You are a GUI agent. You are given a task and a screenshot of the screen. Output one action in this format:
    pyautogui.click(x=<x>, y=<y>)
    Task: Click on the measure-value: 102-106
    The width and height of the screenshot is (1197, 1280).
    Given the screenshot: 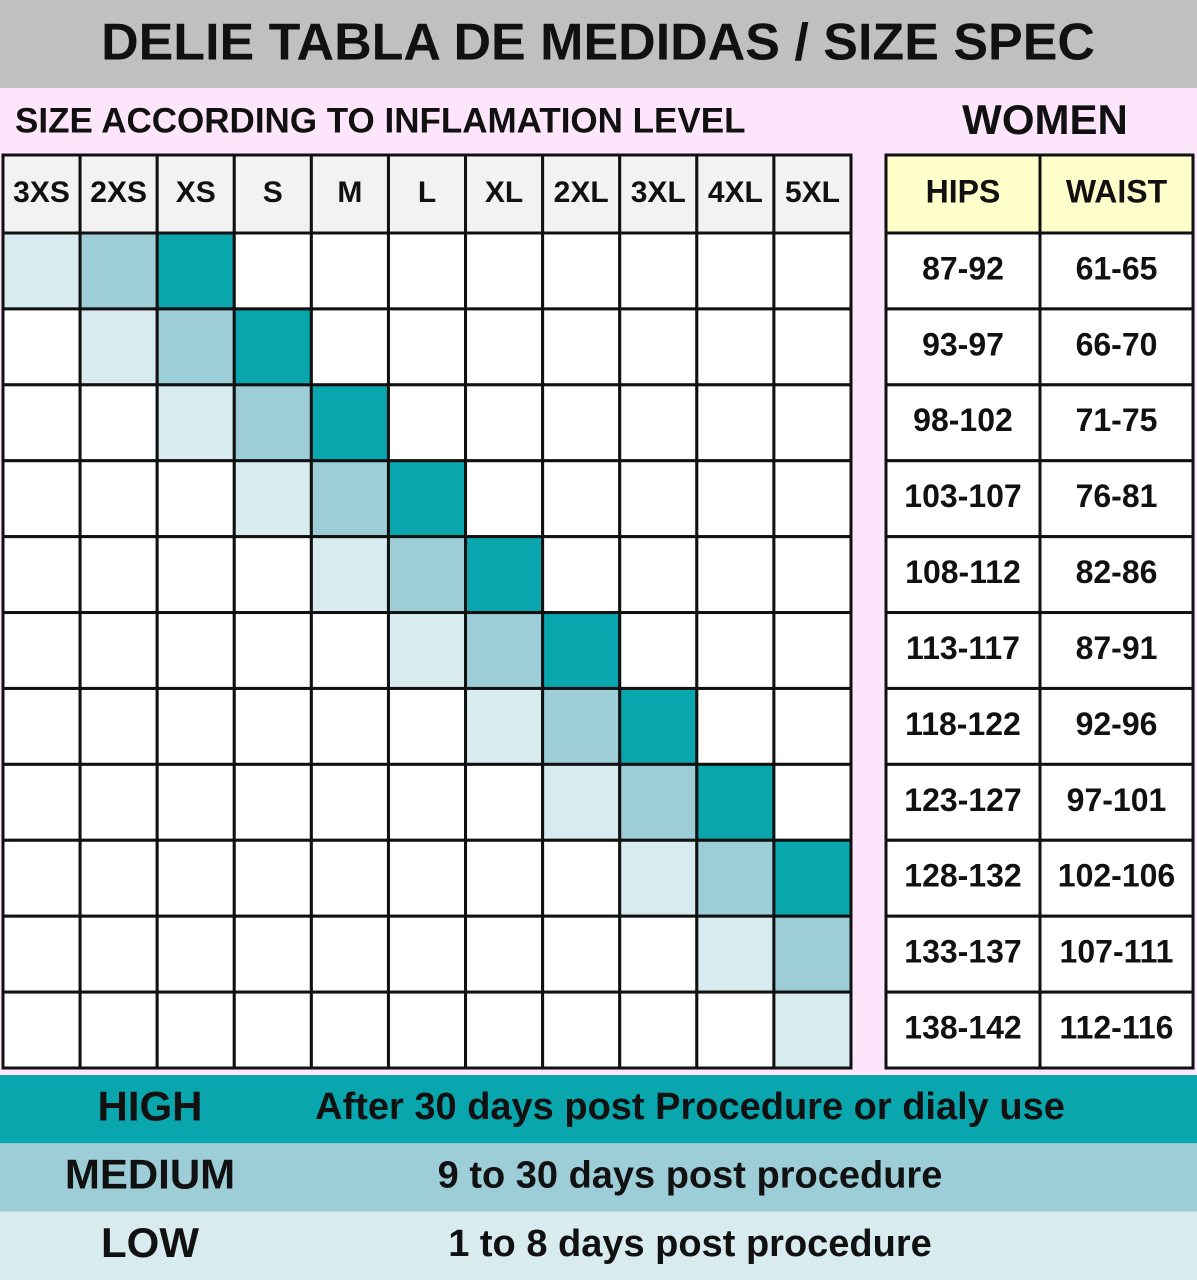 What is the action you would take?
    pyautogui.click(x=1116, y=876)
    